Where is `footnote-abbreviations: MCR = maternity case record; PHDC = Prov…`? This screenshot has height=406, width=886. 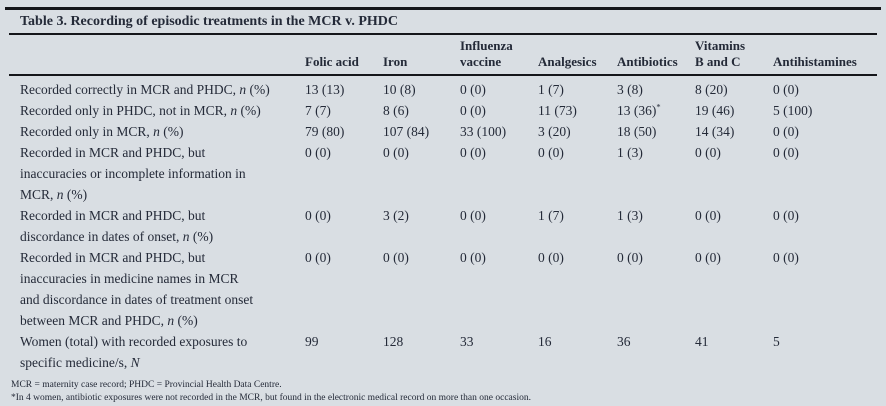 footnote-abbreviations: MCR = maternity case record; PHDC = Prov… is located at coordinates (146, 385).